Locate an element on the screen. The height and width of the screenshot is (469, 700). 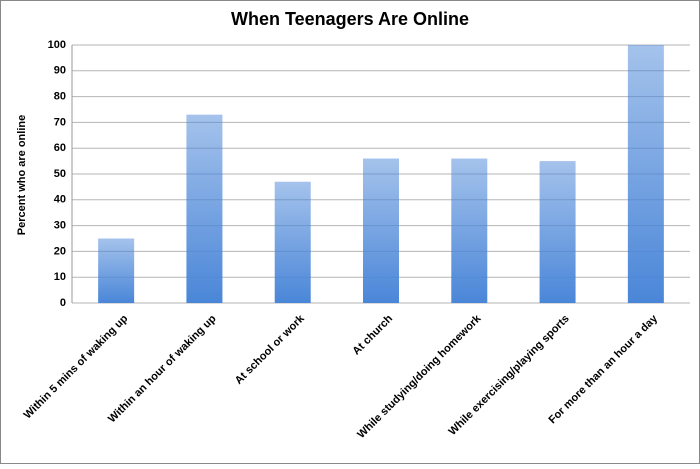
y-tick-label: 70 is located at coordinates (60, 122).